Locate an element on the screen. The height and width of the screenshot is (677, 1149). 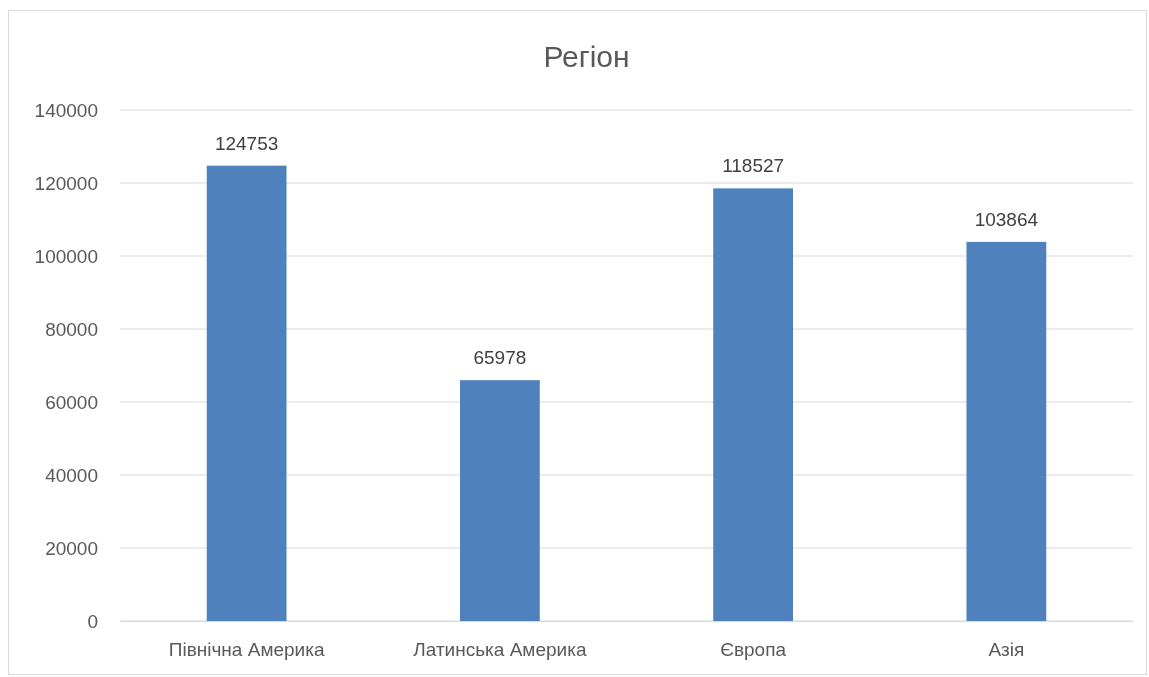
y-tick-label: 100000 is located at coordinates (66, 256).